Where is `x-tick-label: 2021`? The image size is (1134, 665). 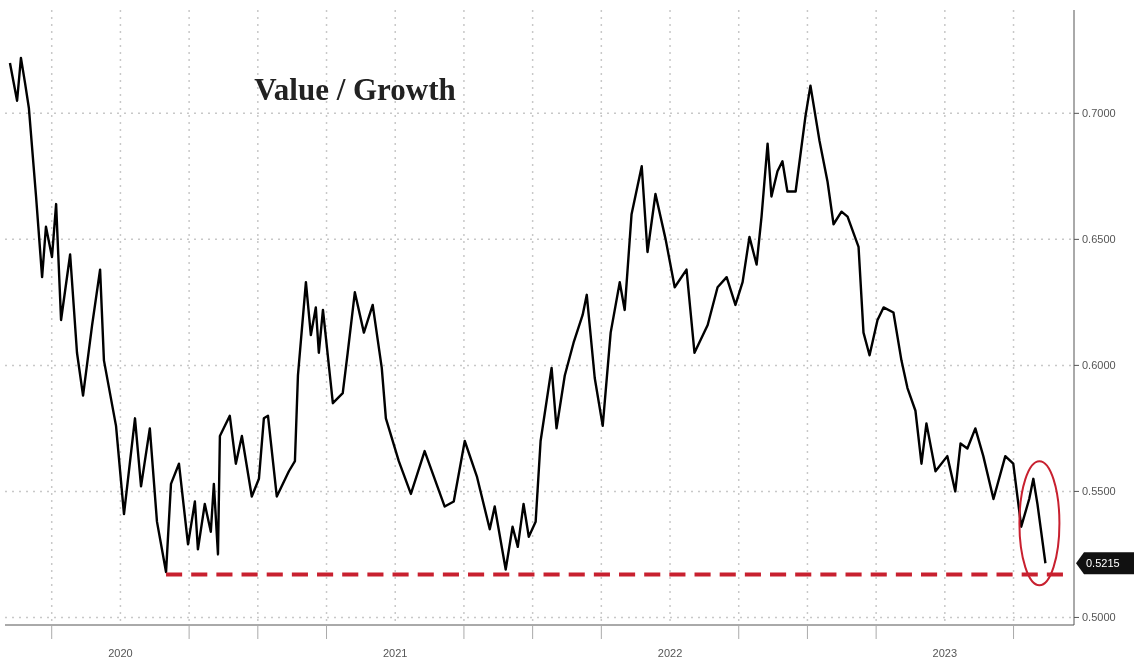
x-tick-label: 2021 is located at coordinates (395, 653).